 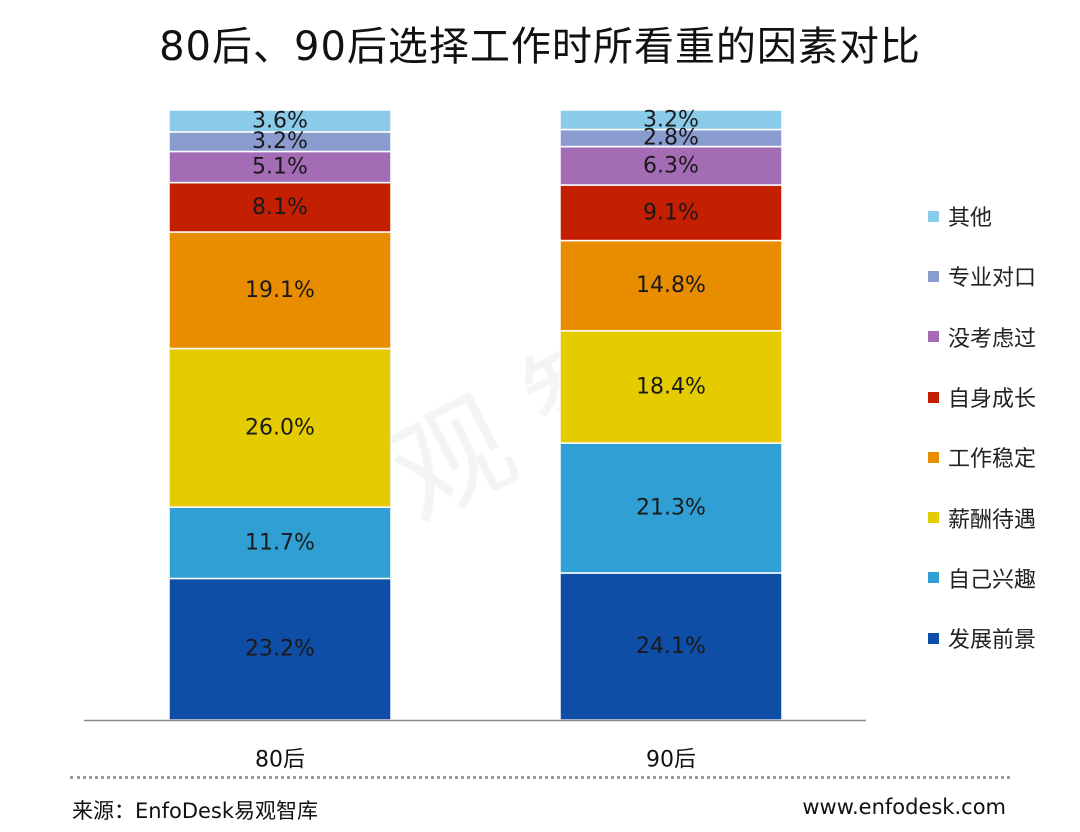 What do you see at coordinates (904, 807) in the screenshot?
I see `website-link: www.enfodesk.com` at bounding box center [904, 807].